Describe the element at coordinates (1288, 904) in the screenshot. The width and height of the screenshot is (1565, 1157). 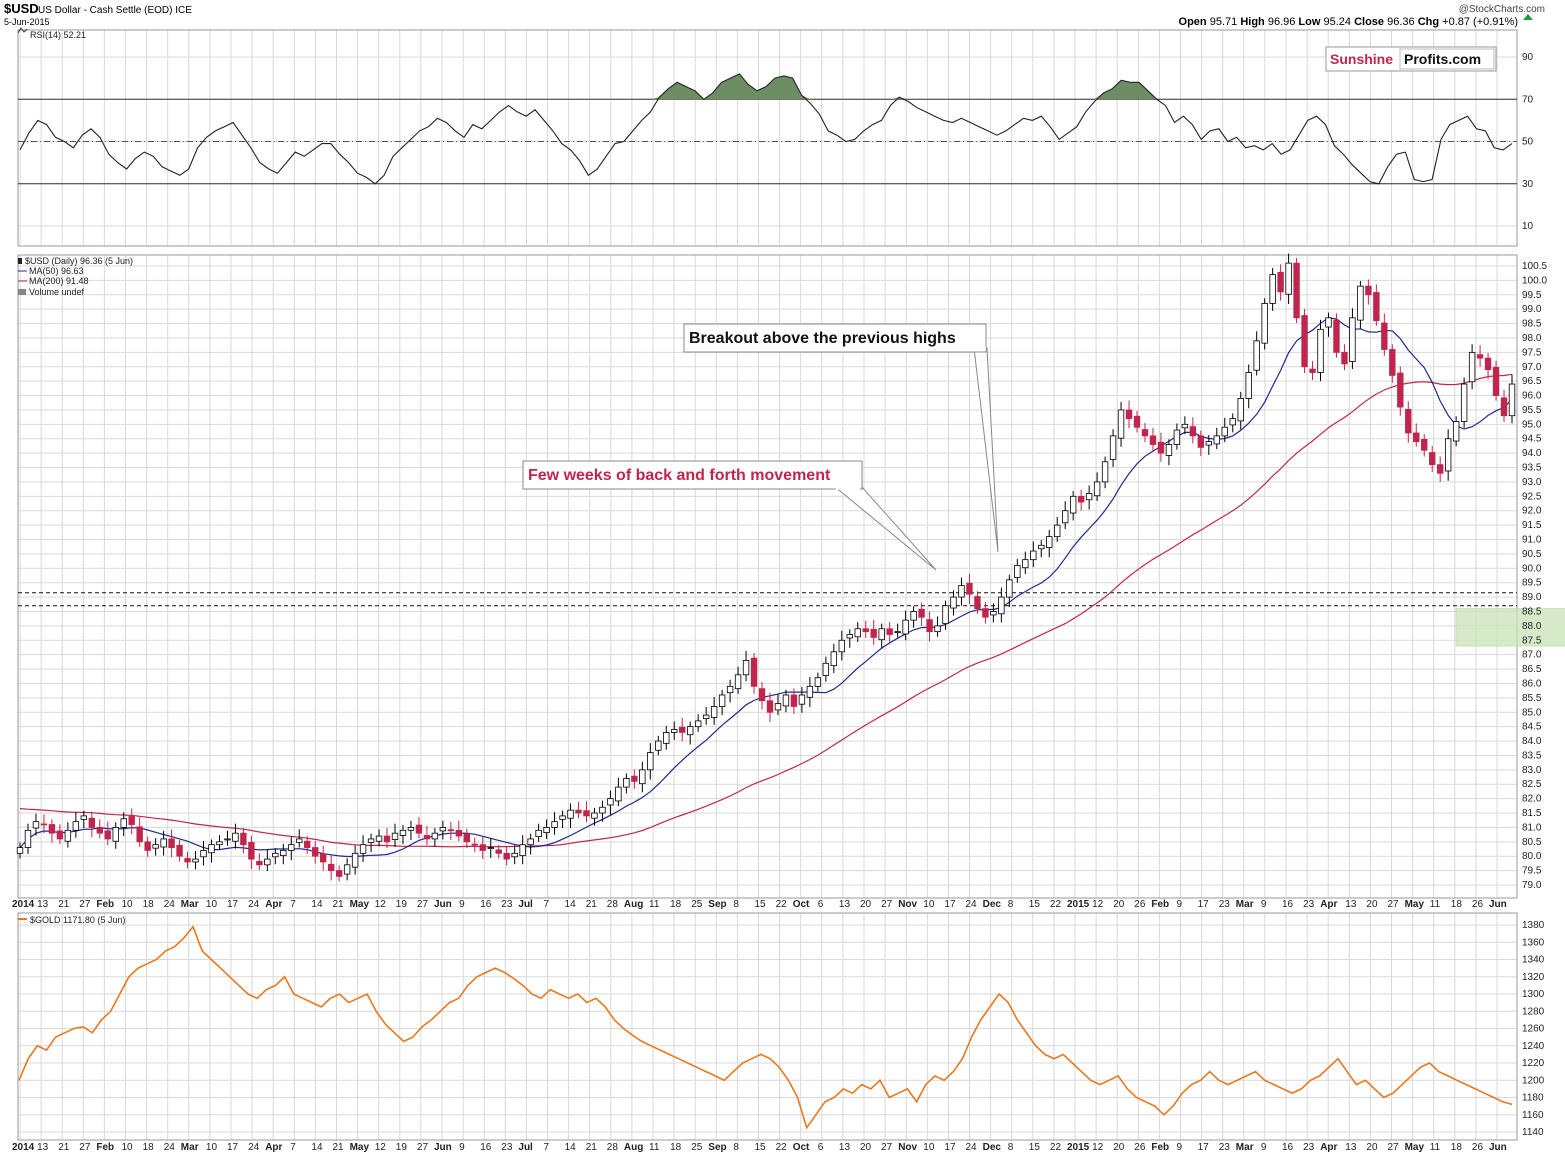
I see `x-tick-label: 16` at that location.